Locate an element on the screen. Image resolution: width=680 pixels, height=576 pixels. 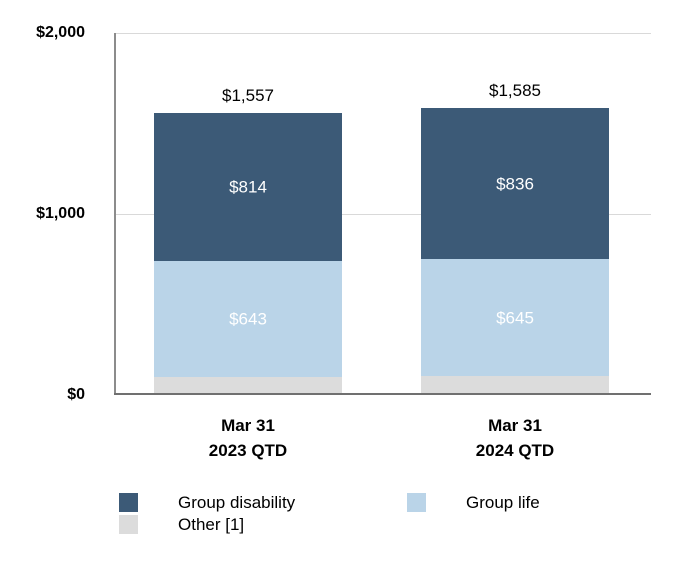
y-tick-label-0: $0 is located at coordinates (76, 394).